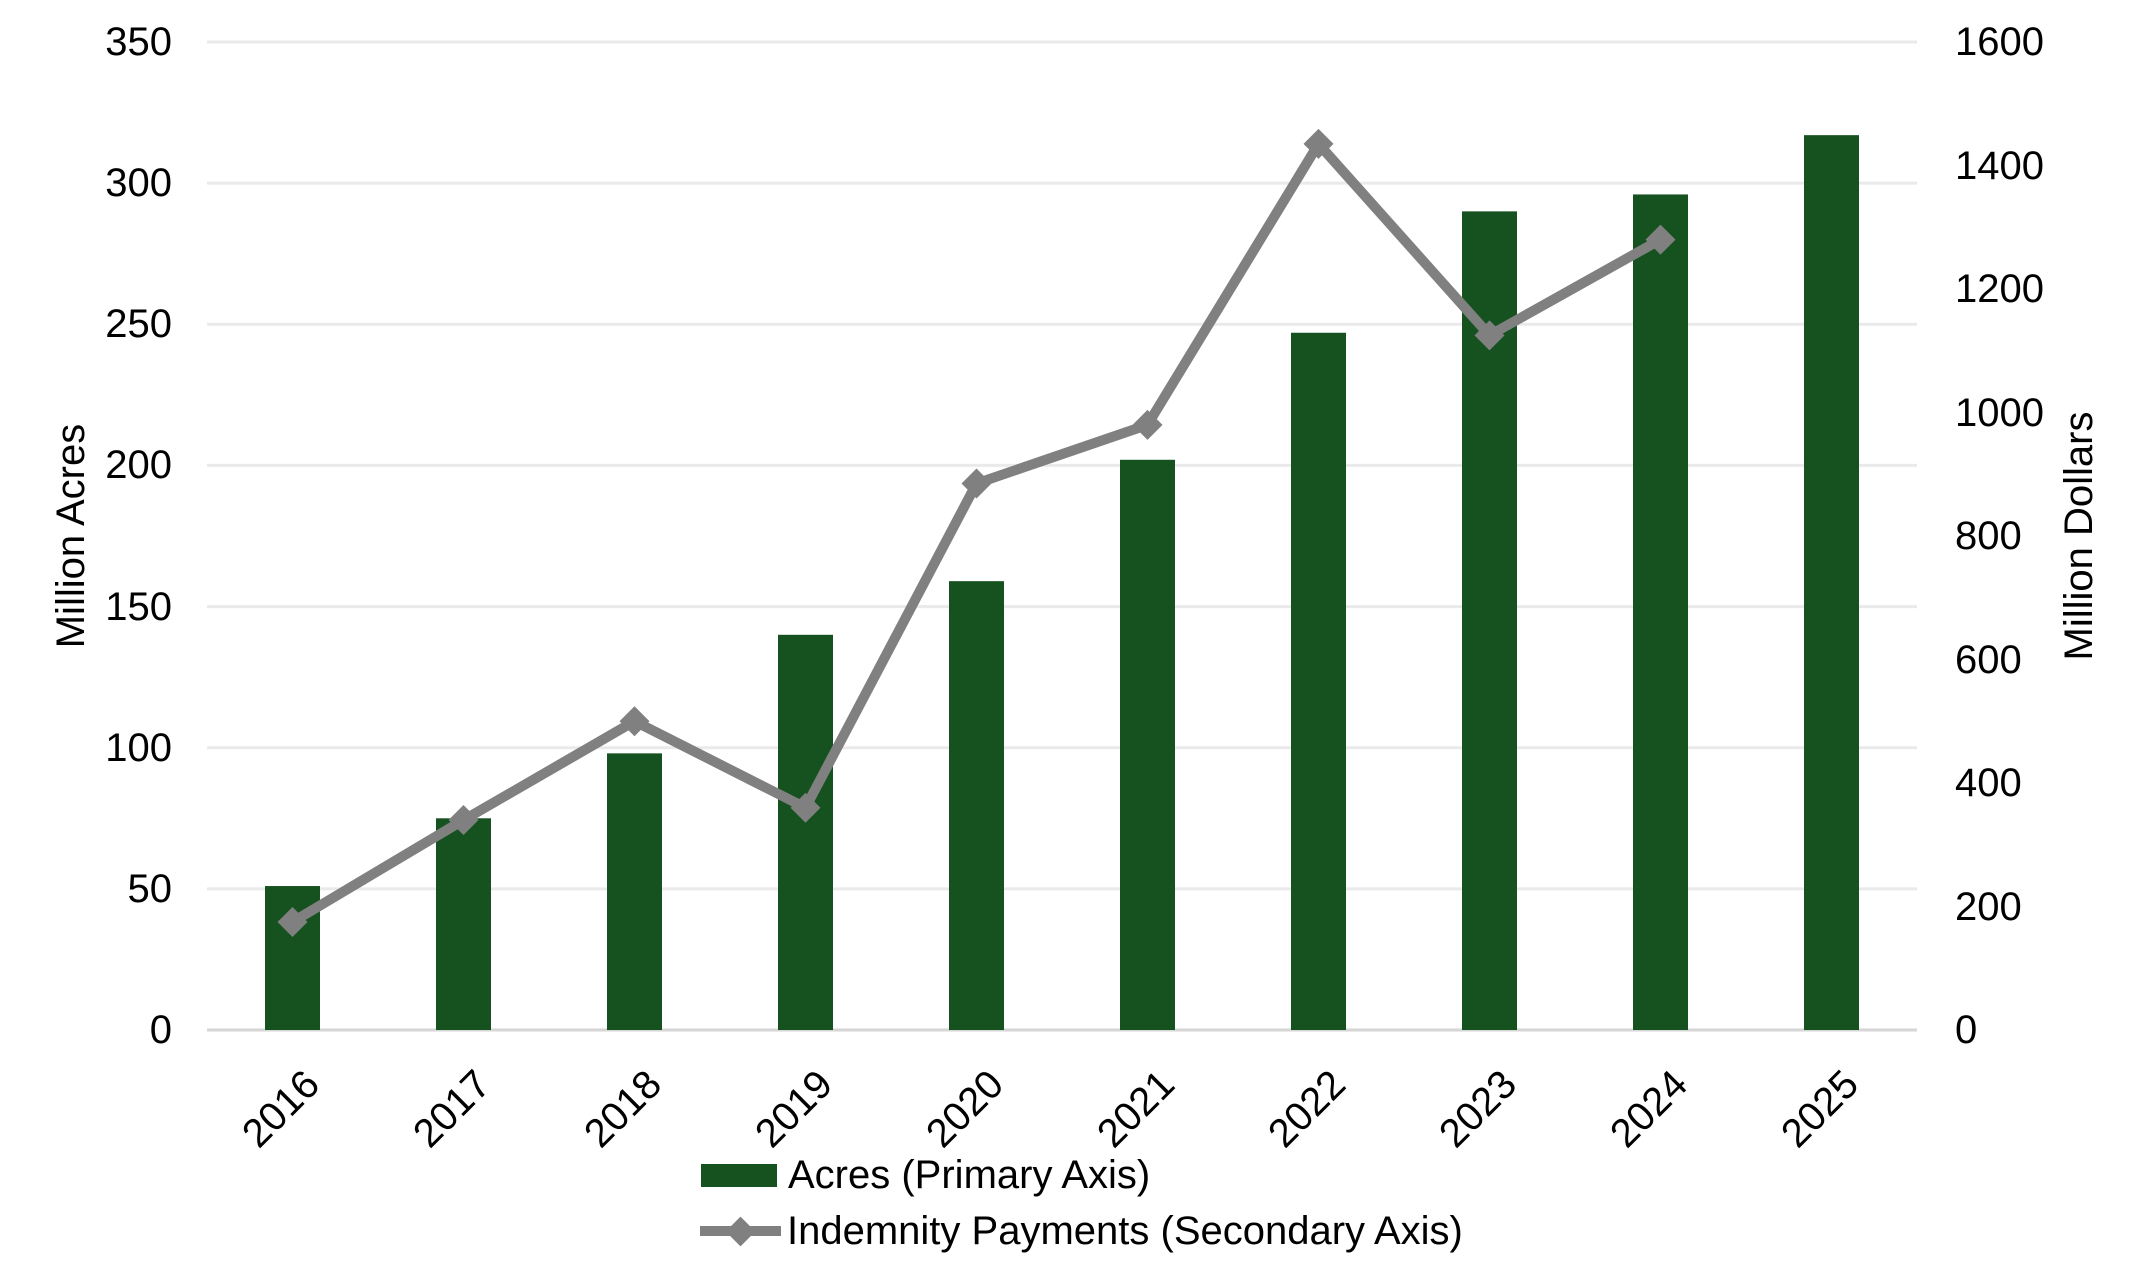 The height and width of the screenshot is (1263, 2145). What do you see at coordinates (463, 924) in the screenshot?
I see `bar-2017` at bounding box center [463, 924].